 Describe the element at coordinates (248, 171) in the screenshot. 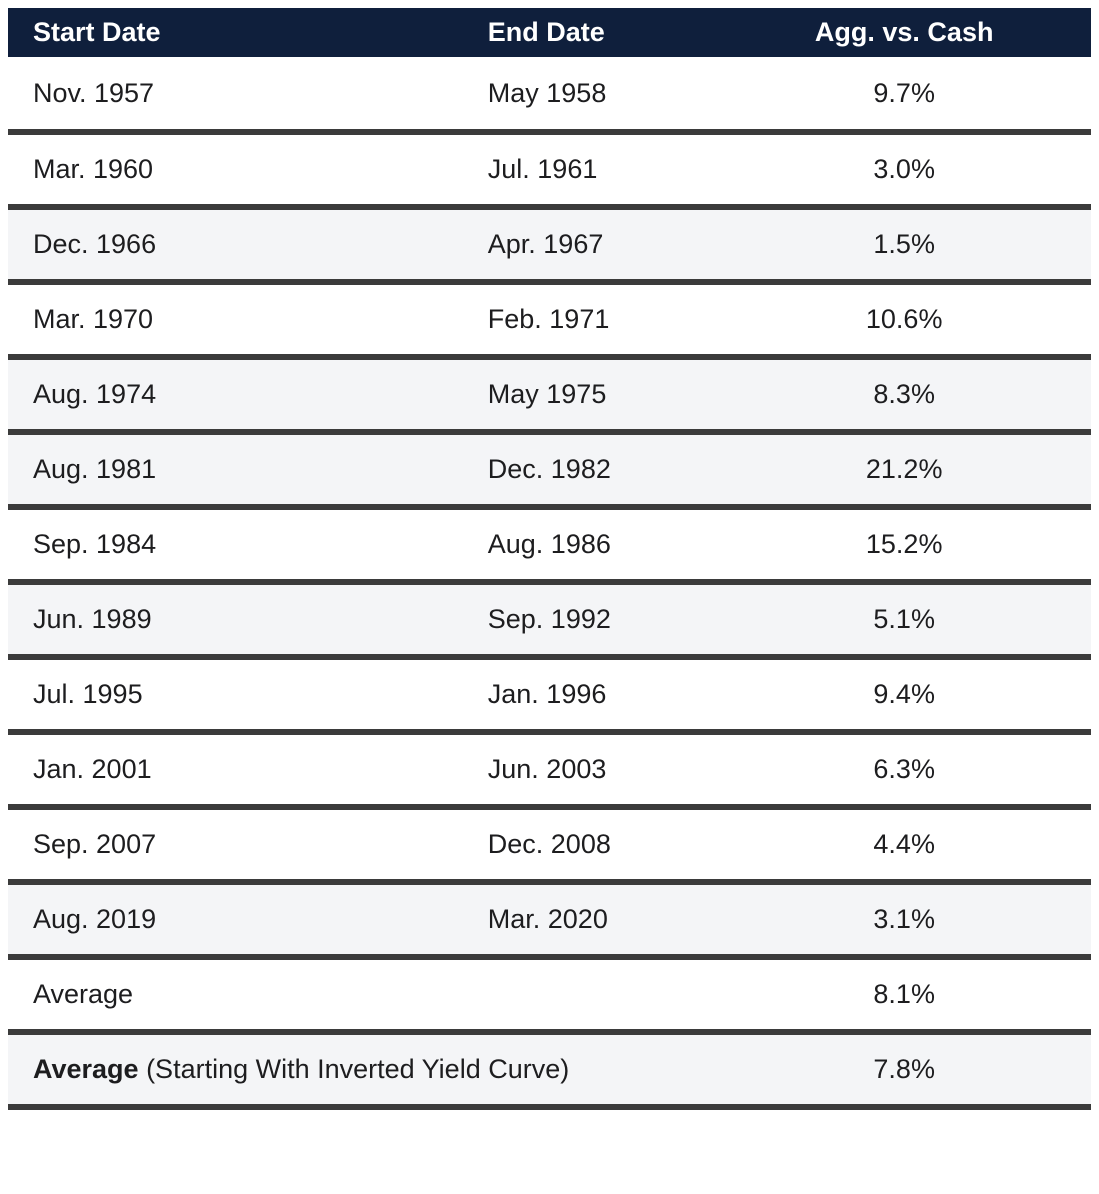

I see `start-date-cell: Mar. 1960` at that location.